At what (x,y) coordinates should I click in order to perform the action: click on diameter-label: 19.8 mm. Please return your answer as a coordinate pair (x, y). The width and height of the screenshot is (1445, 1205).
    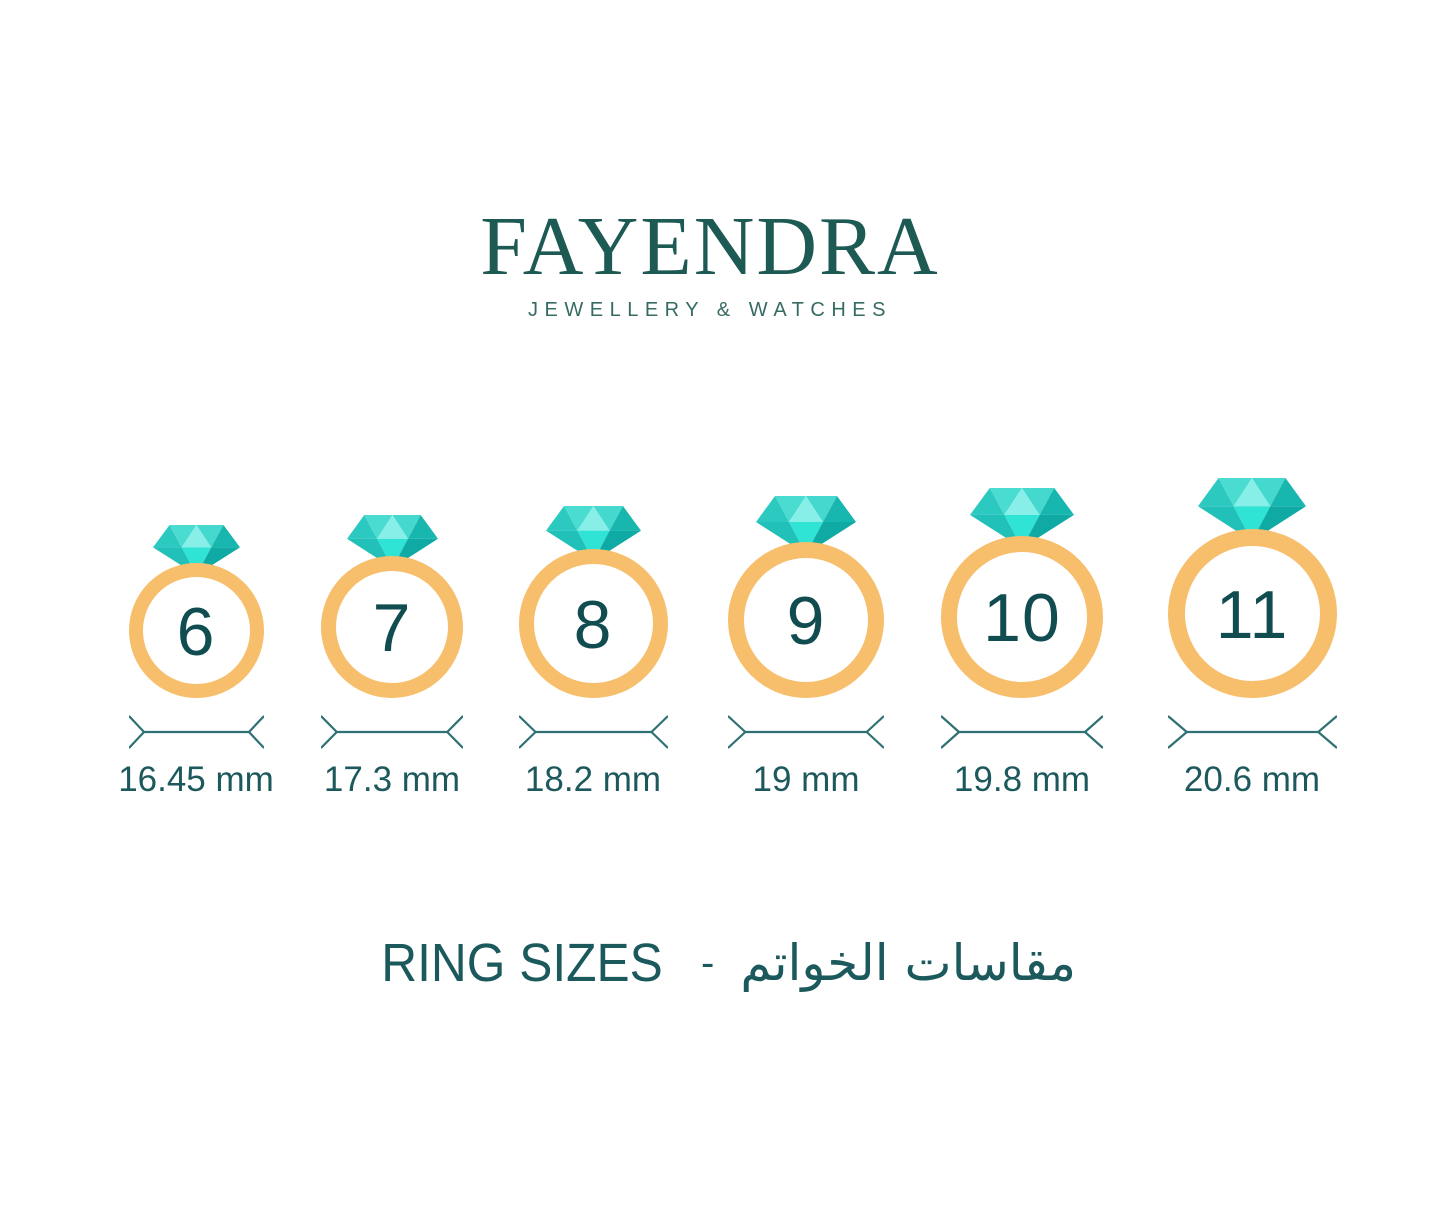
    Looking at the image, I should click on (1022, 779).